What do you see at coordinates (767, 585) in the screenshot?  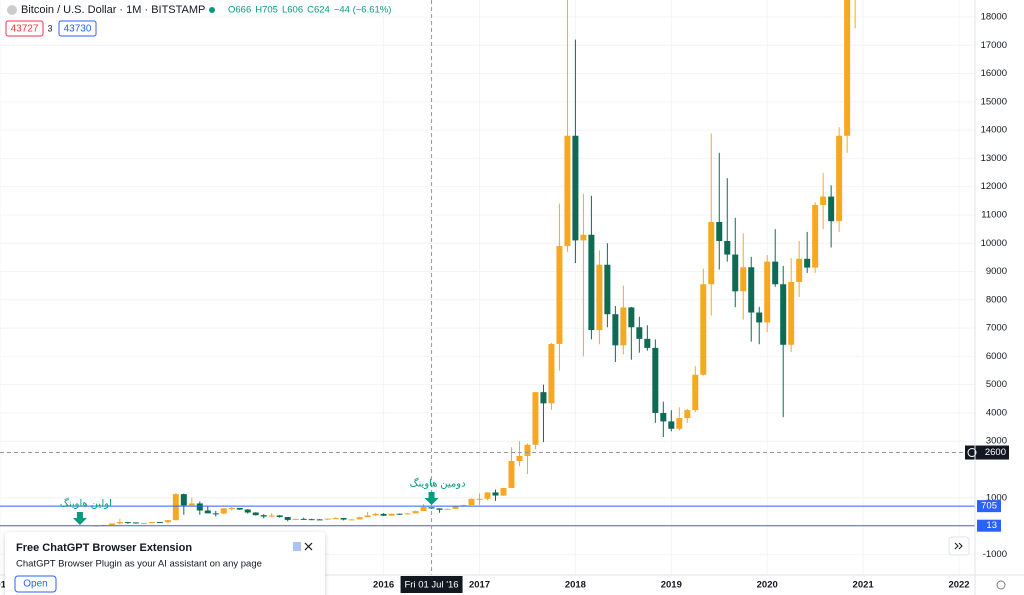 I see `x-tick-label: 2020` at bounding box center [767, 585].